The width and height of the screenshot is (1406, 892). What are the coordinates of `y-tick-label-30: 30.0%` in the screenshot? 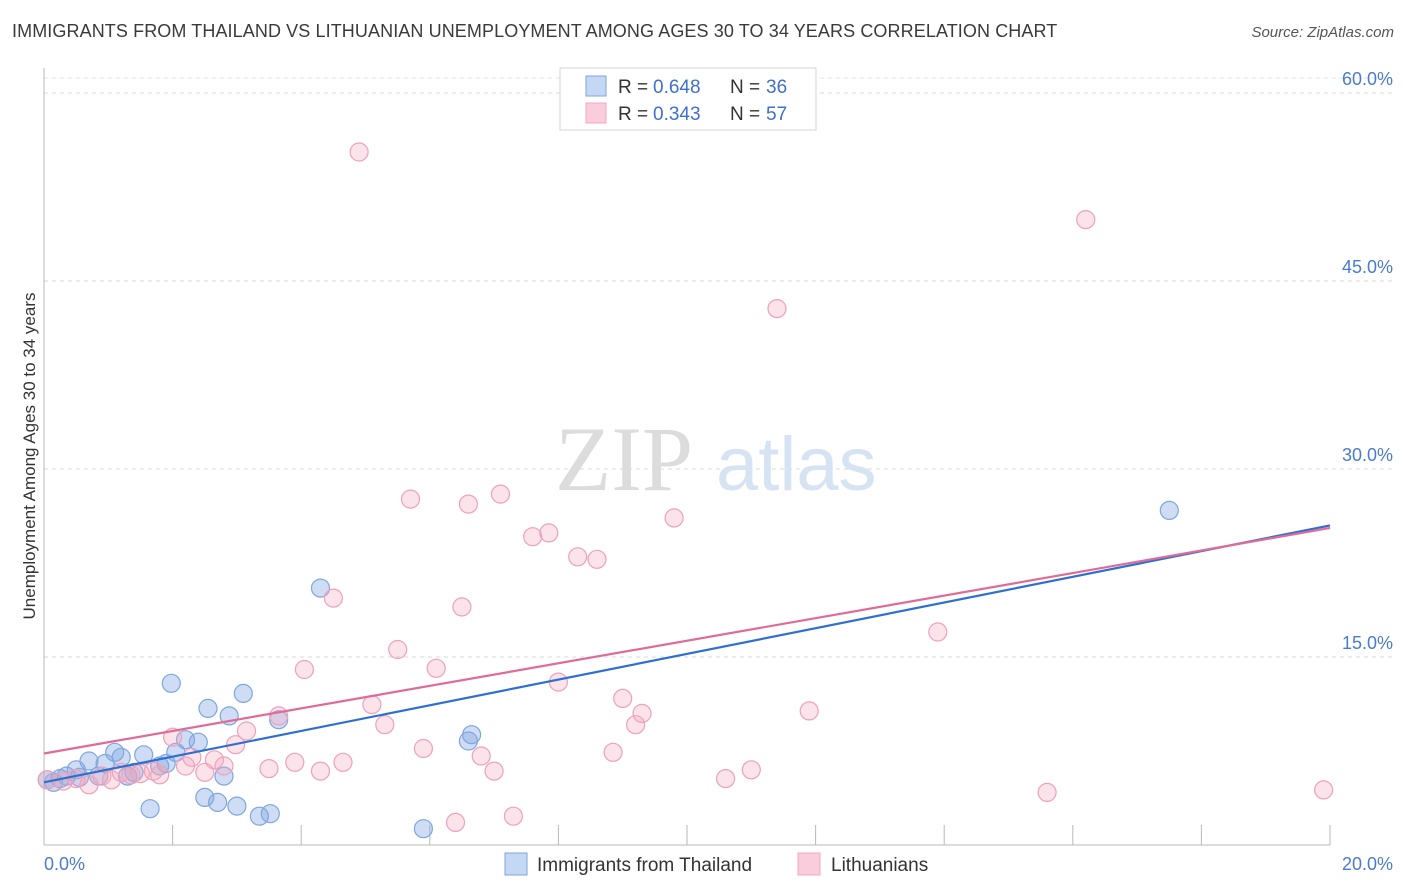 It's located at (1367, 455).